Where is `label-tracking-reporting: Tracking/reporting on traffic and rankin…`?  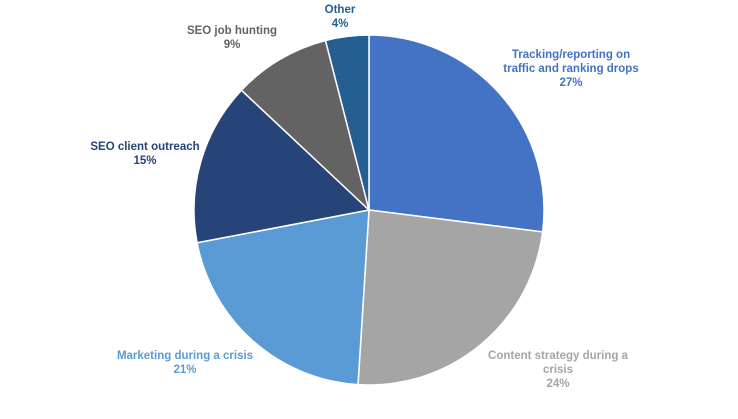
label-tracking-reporting: Tracking/reporting on traffic and rankin… is located at coordinates (571, 69).